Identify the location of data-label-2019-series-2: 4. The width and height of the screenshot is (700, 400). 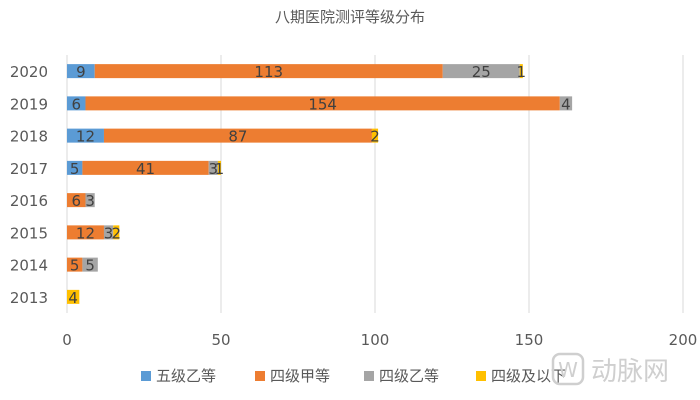
(566, 104).